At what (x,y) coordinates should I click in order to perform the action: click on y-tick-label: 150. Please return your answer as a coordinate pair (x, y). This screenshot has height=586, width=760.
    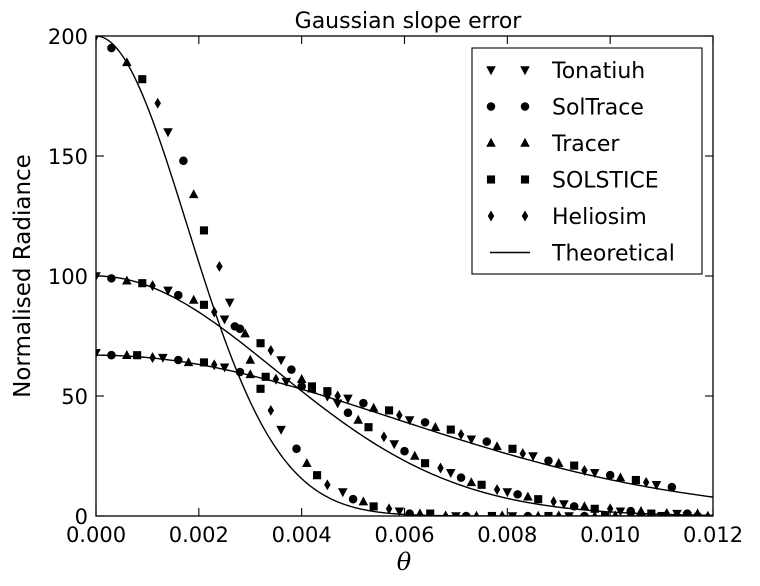
    Looking at the image, I should click on (68, 157).